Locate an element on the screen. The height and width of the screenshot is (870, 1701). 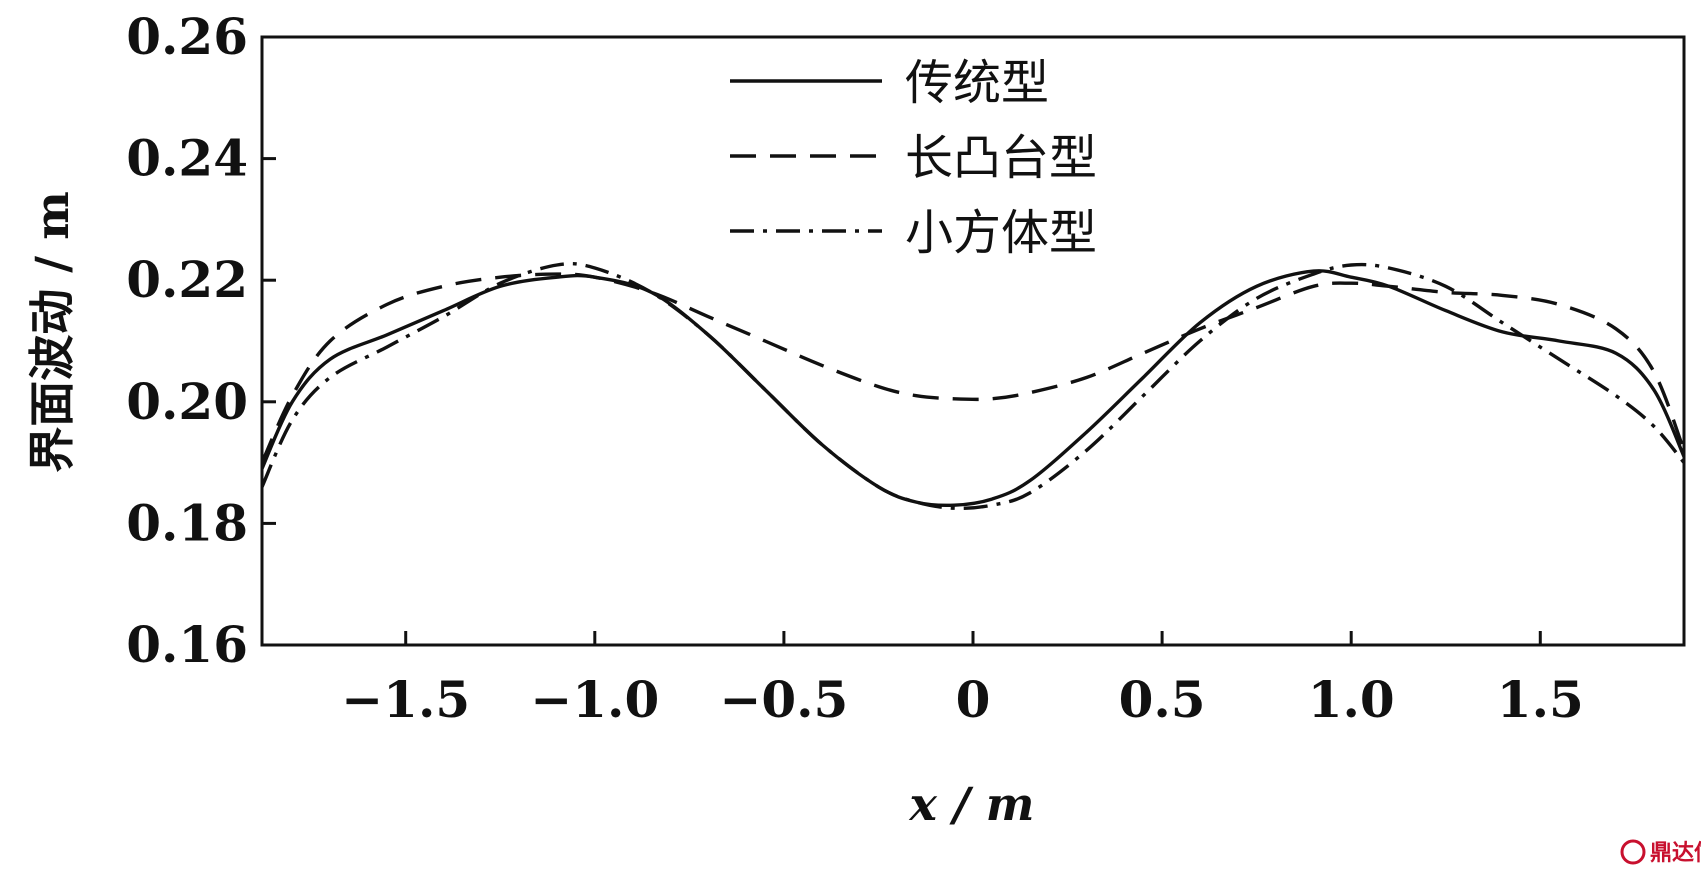
x-tick-label: −0.5 is located at coordinates (783, 699).